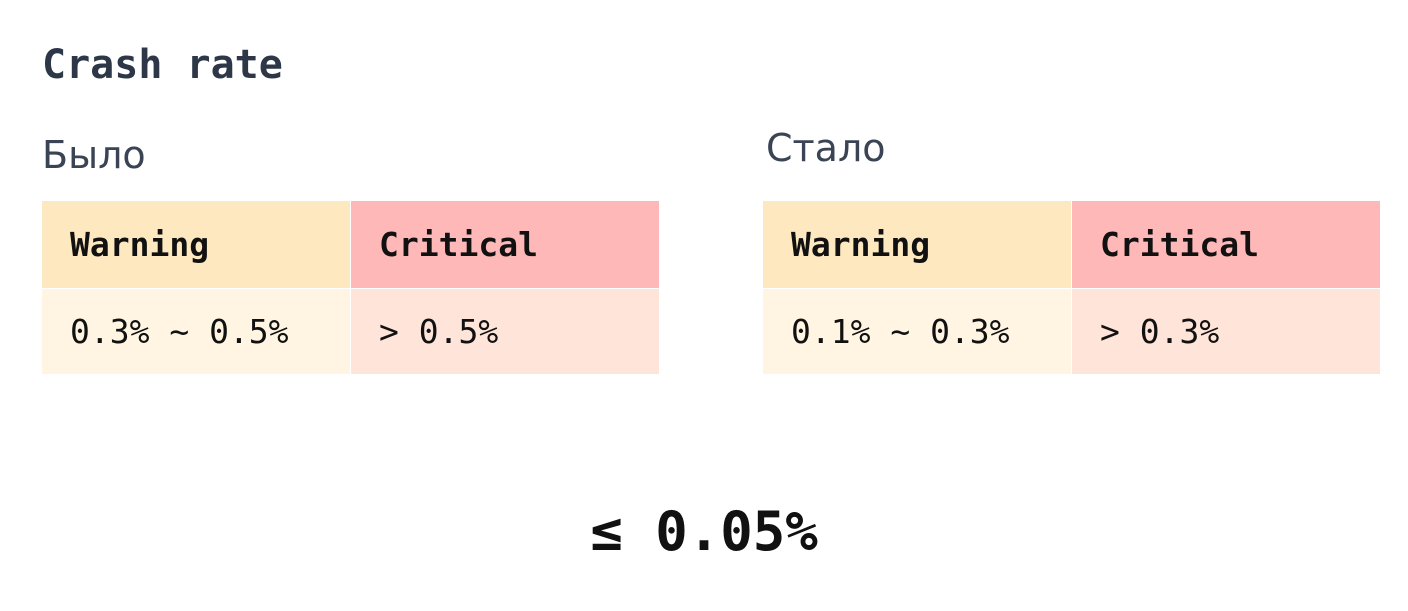 The height and width of the screenshot is (611, 1408). I want to click on cell: 0.3% ~ 0.5%, so click(196, 331).